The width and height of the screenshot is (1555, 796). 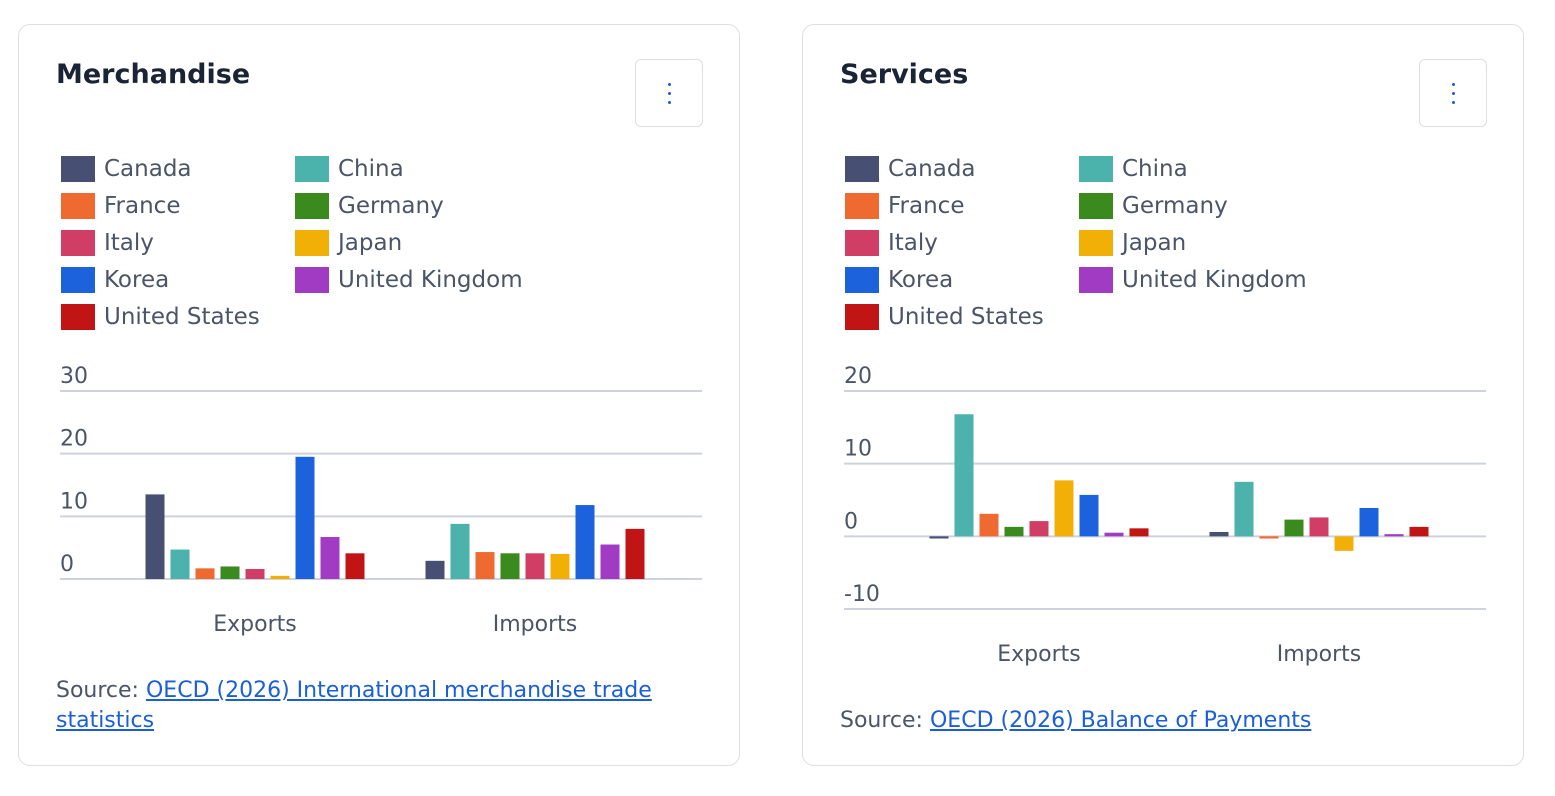 What do you see at coordinates (858, 449) in the screenshot?
I see `y-tick-label: 10` at bounding box center [858, 449].